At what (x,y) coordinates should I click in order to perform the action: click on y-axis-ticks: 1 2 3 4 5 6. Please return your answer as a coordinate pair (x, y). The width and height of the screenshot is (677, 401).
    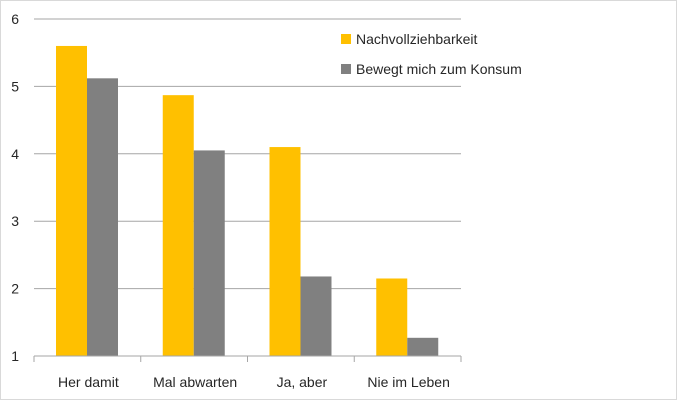
    Looking at the image, I should click on (15, 187).